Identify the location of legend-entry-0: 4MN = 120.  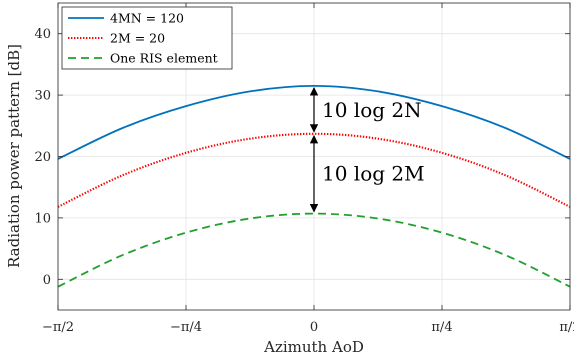
(147, 18).